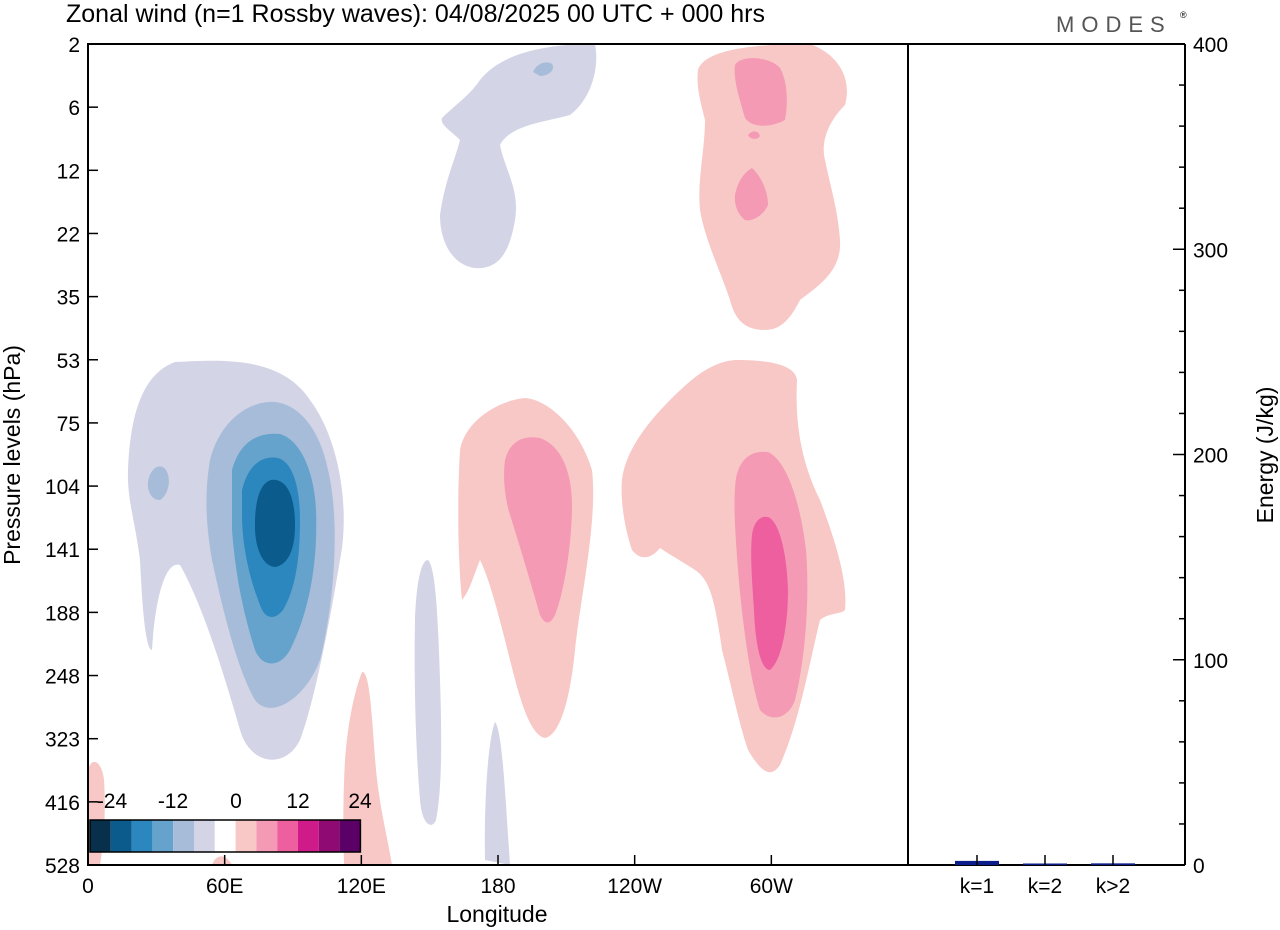 This screenshot has width=1280, height=930. What do you see at coordinates (88, 886) in the screenshot?
I see `x-tick-label: 0` at bounding box center [88, 886].